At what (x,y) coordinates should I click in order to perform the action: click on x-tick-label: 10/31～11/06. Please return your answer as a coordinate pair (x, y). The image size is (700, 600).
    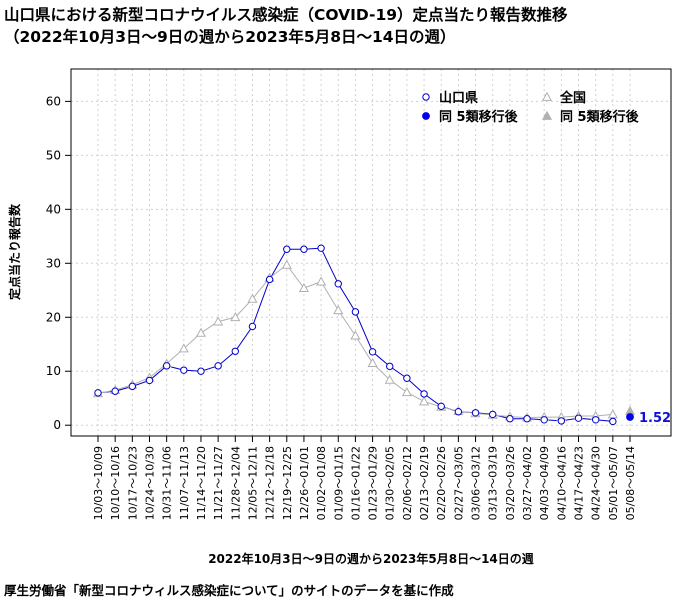
    Looking at the image, I should click on (167, 483).